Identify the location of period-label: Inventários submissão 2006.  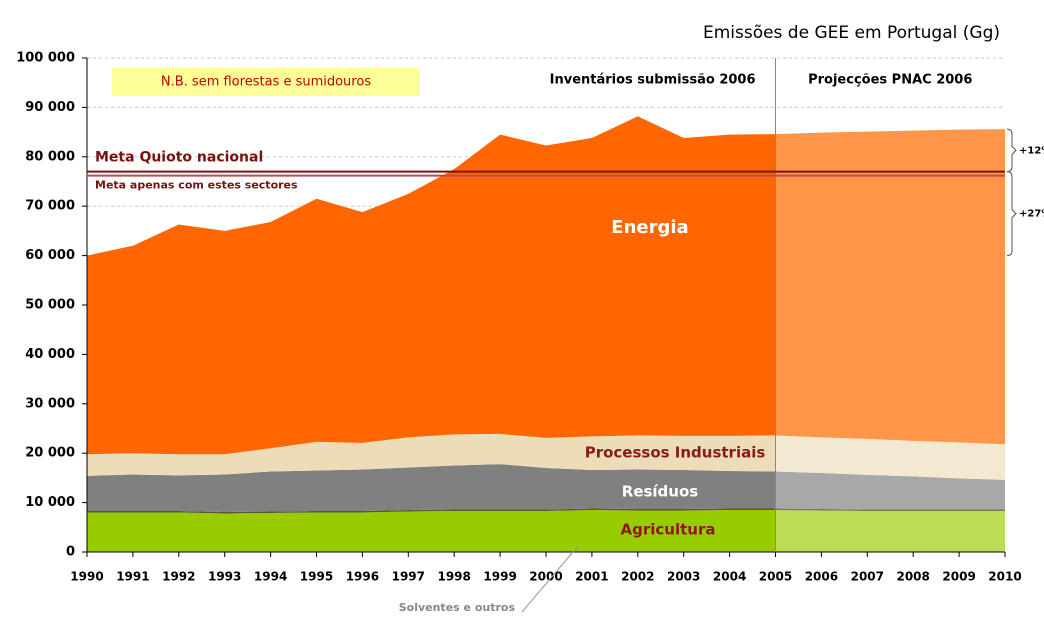
(653, 80).